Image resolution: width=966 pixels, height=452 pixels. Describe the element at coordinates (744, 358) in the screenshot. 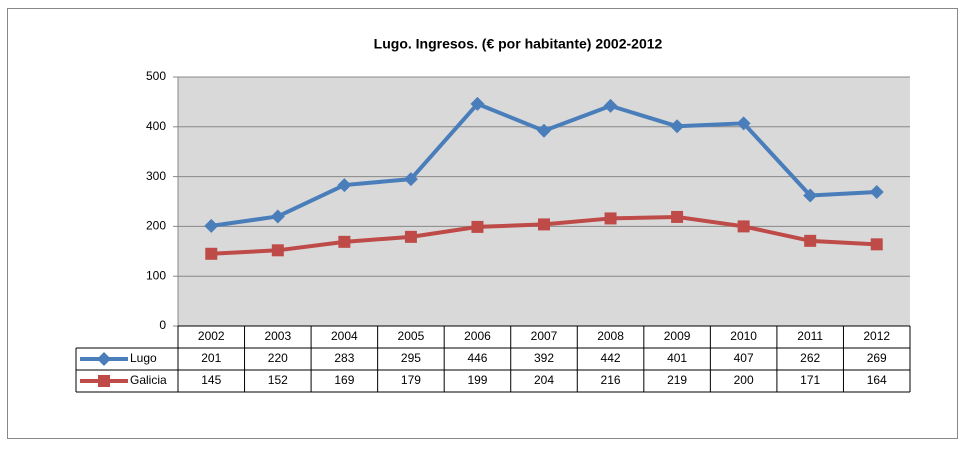

I see `table-value: 407` at that location.